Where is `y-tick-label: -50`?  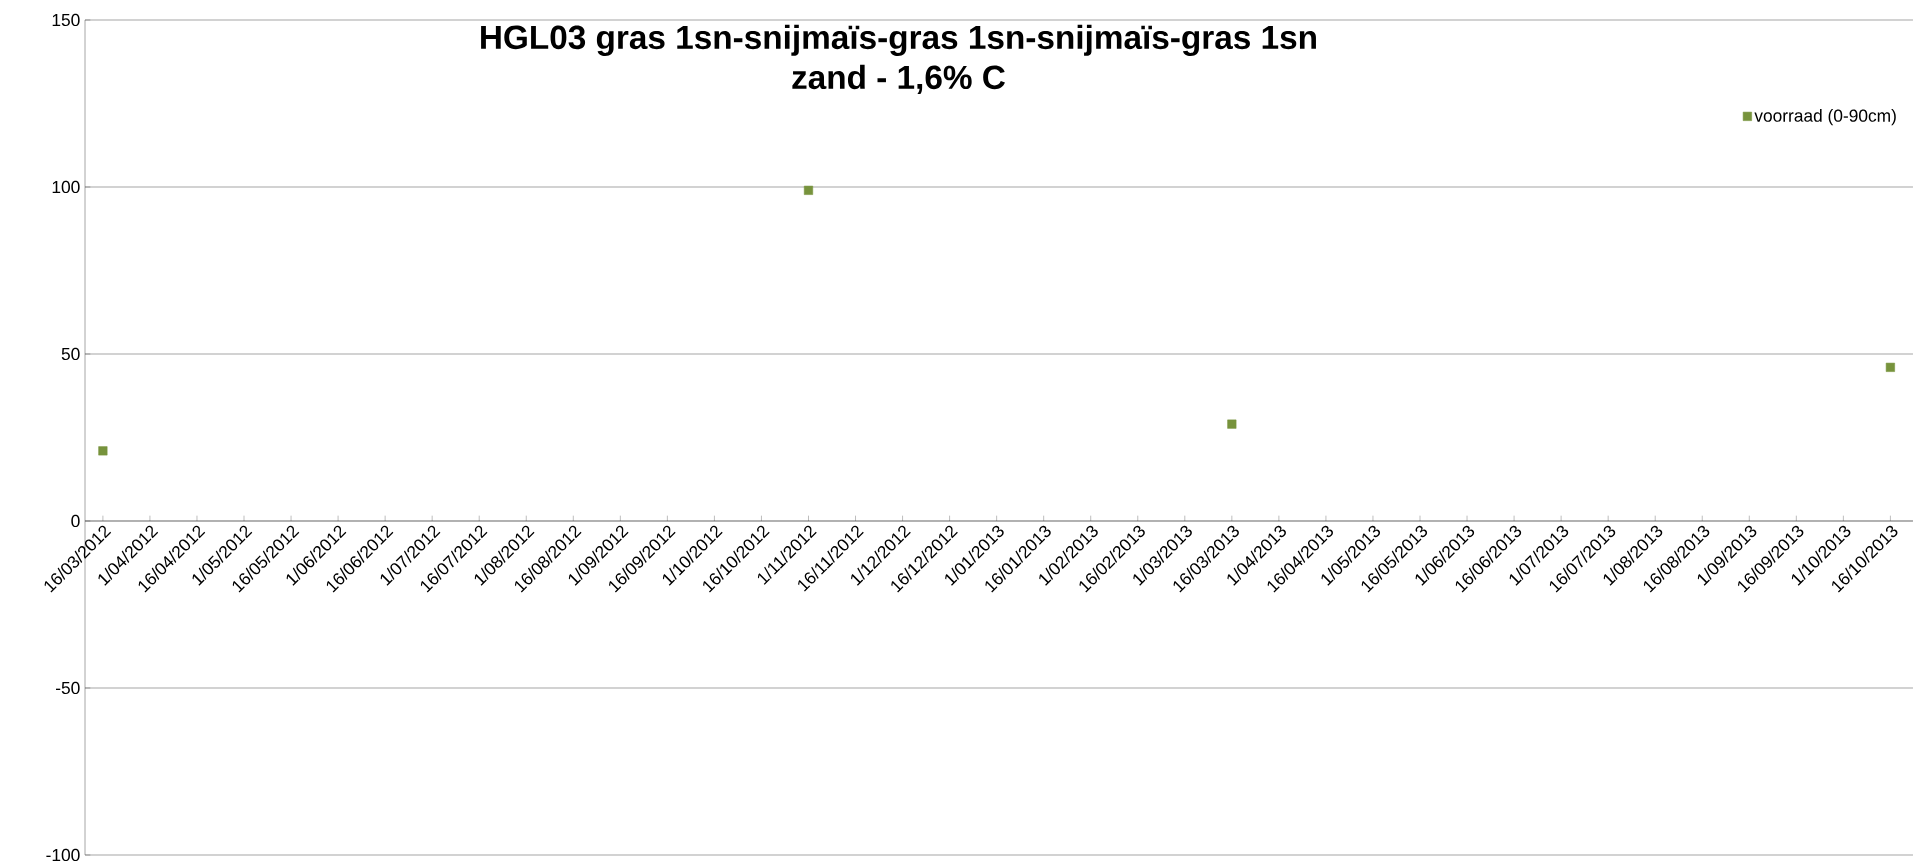 y-tick-label: -50 is located at coordinates (68, 688).